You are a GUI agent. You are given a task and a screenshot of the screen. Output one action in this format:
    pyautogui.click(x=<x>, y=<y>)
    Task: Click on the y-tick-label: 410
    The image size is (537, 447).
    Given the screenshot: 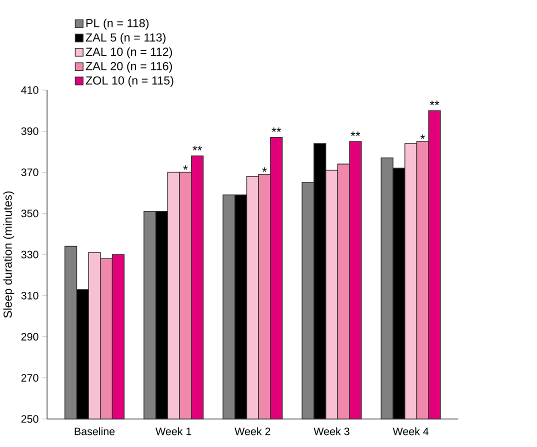 What is the action you would take?
    pyautogui.click(x=29, y=90)
    